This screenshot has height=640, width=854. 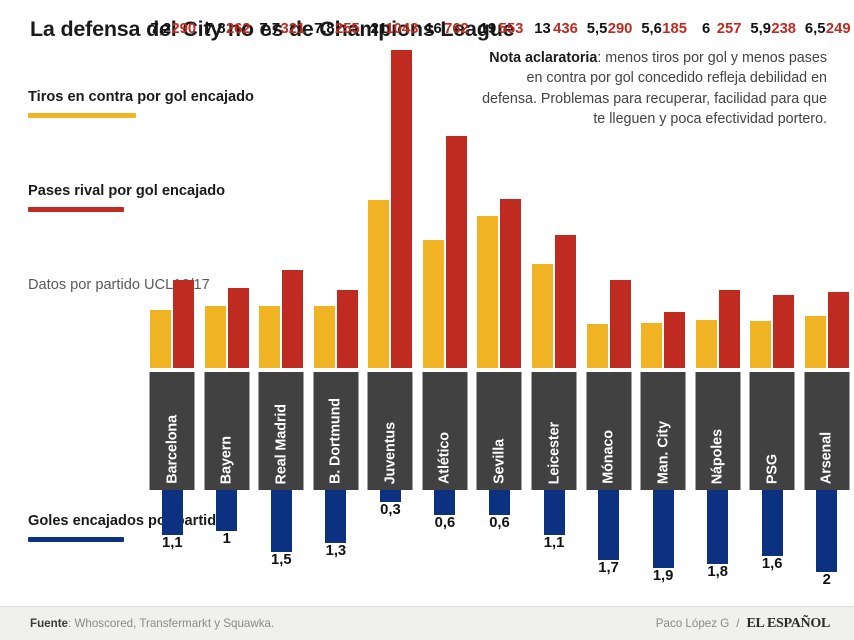 What do you see at coordinates (379, 29) in the screenshot?
I see `shots-value-label: 21` at bounding box center [379, 29].